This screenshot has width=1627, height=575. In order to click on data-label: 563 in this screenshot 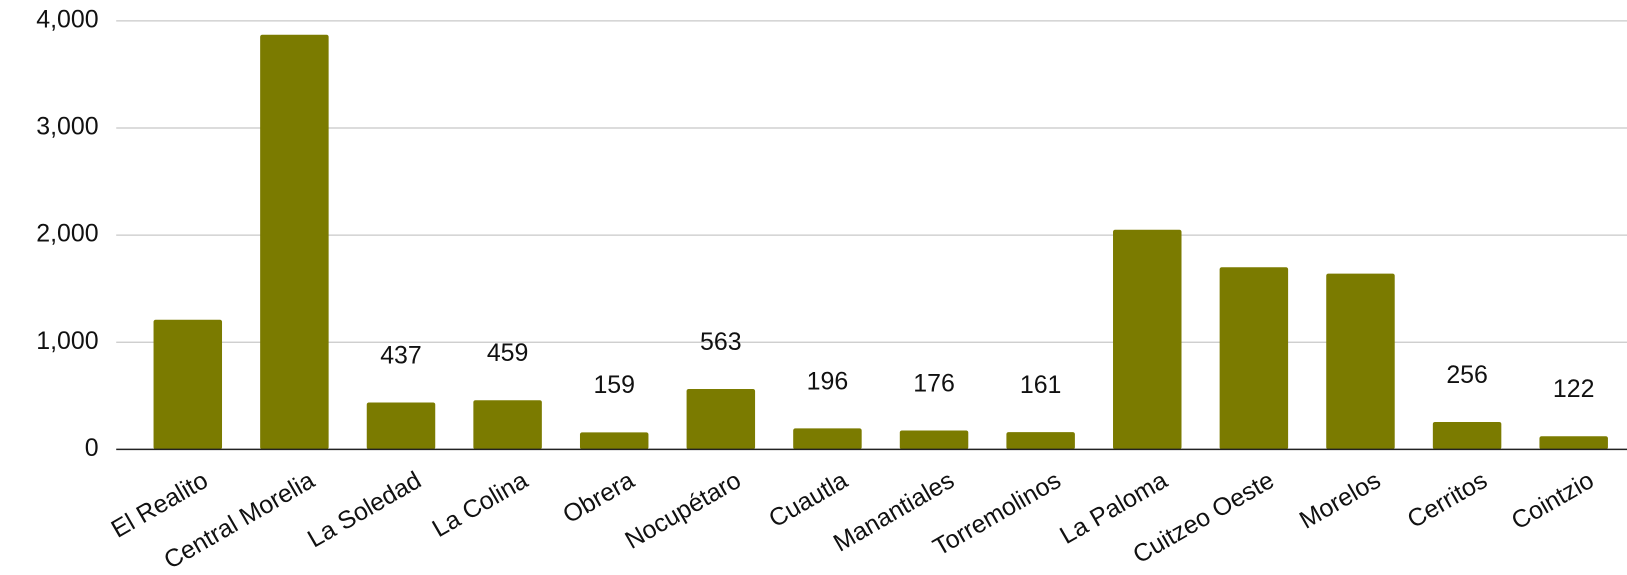, I will do `click(721, 342)`.